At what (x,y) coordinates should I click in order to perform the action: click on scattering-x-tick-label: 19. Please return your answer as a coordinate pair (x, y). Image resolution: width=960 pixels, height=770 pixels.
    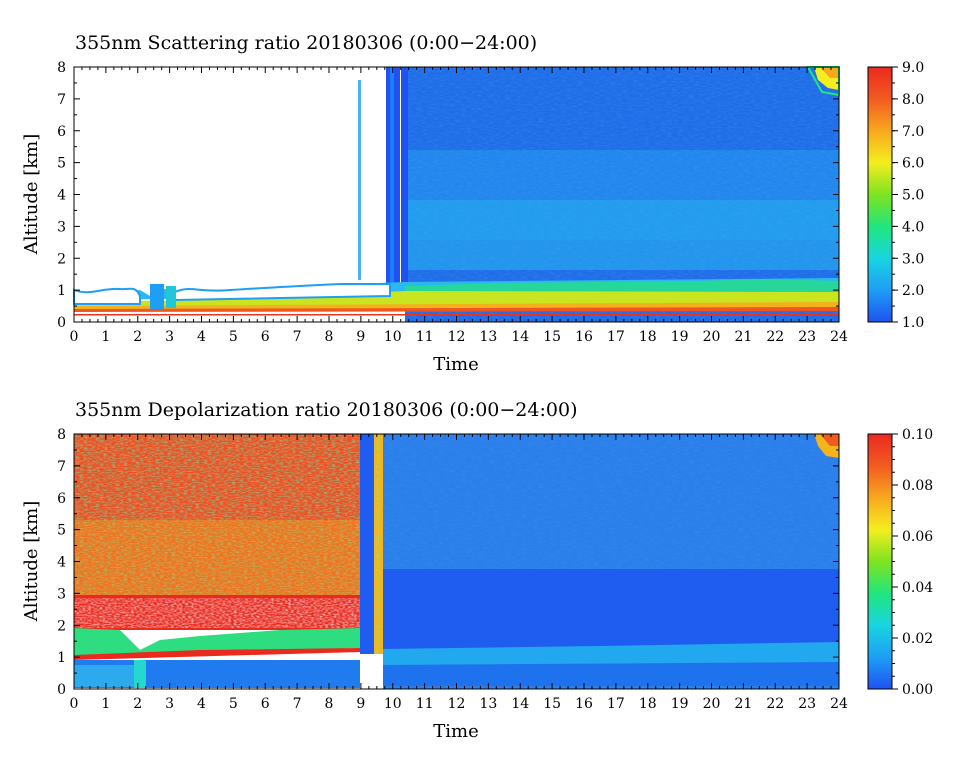
    Looking at the image, I should click on (680, 337).